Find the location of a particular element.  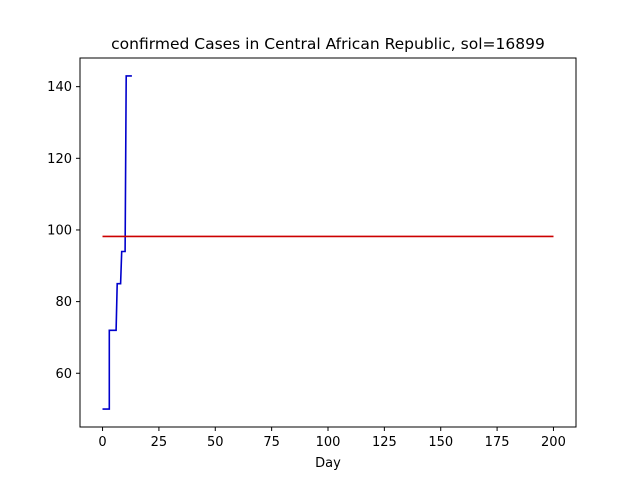

y-tick-label: 120 is located at coordinates (59, 159).